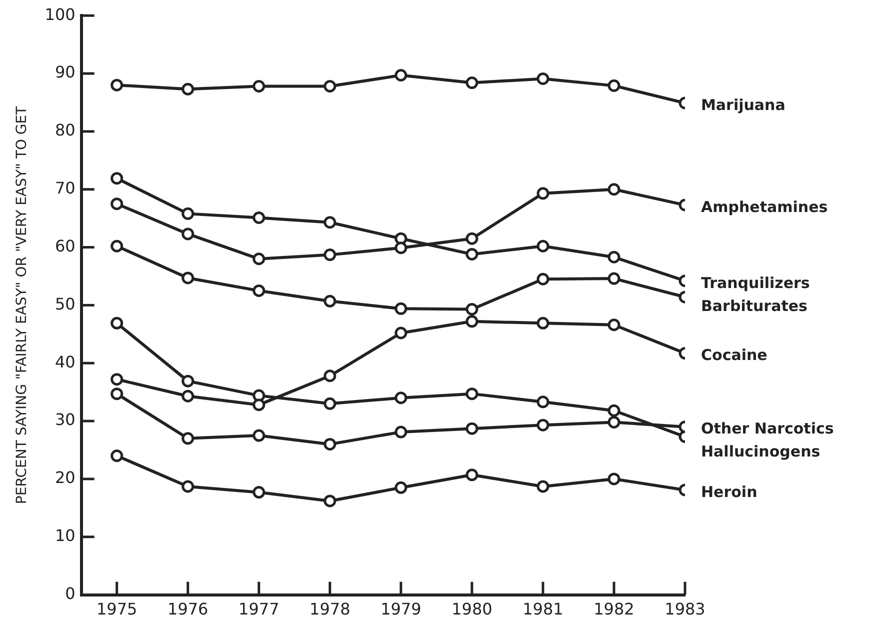  Describe the element at coordinates (70, 593) in the screenshot. I see `y-tick-label: 0` at that location.